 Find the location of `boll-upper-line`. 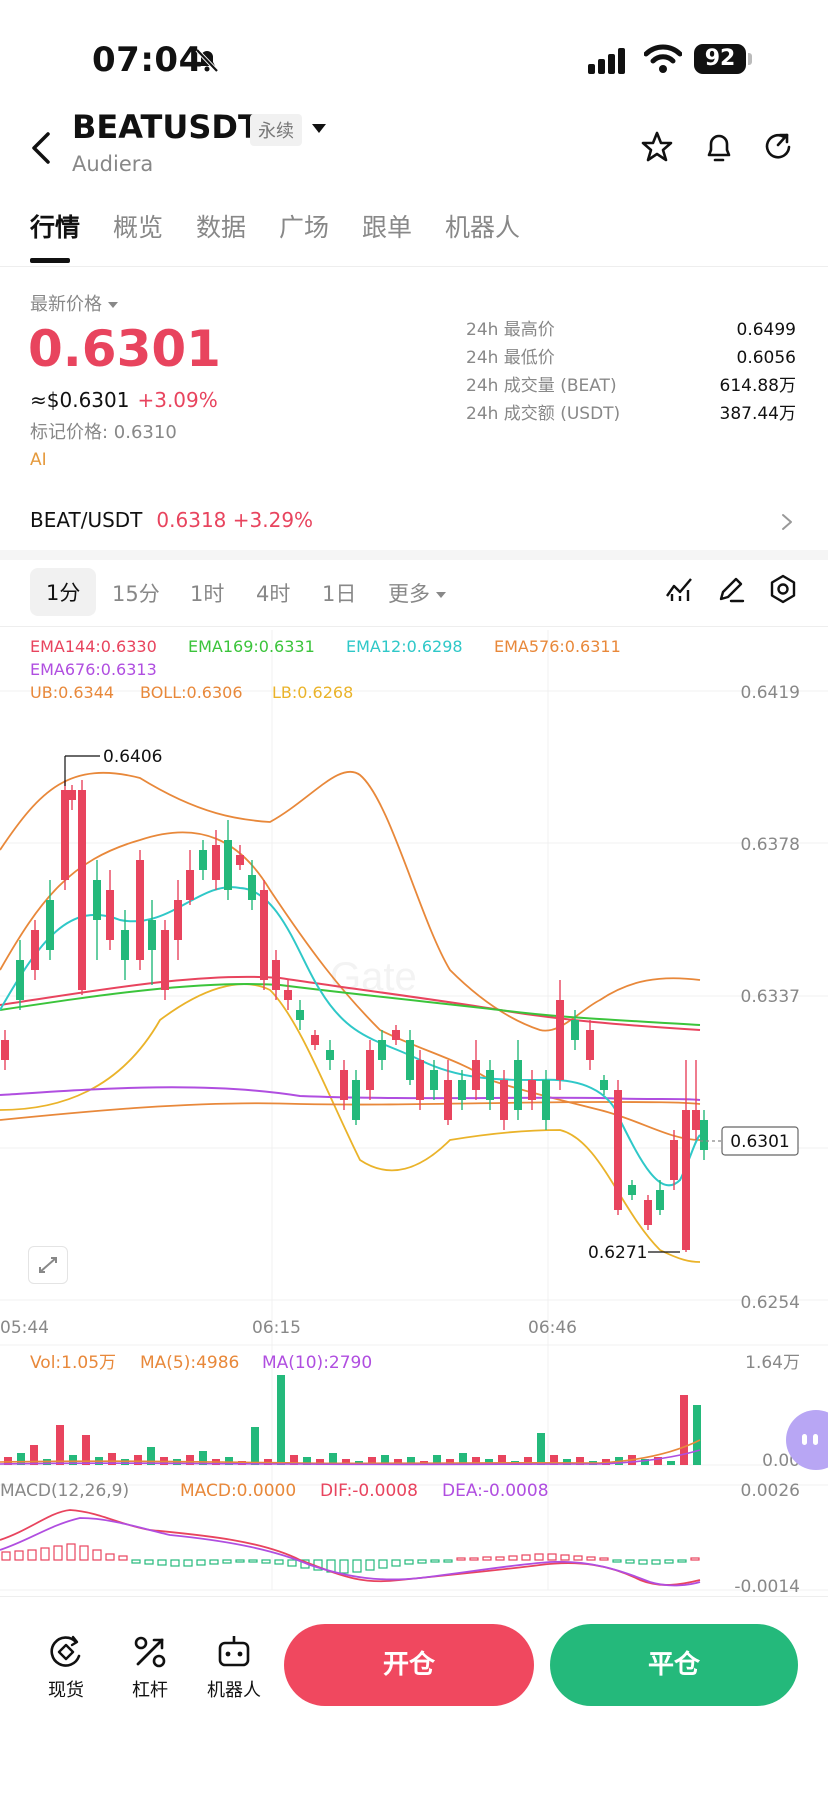

boll-upper-line is located at coordinates (350, 901).